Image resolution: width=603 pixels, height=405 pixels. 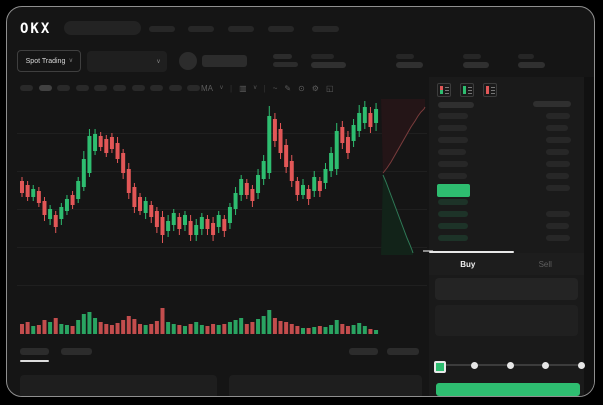 What do you see at coordinates (589, 236) in the screenshot?
I see `panel-edge-strip` at bounding box center [589, 236].